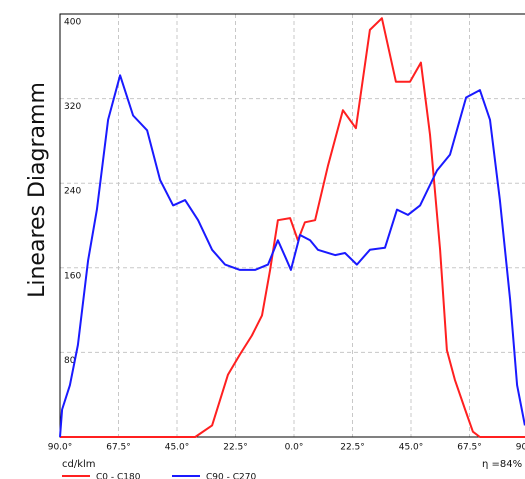  Describe the element at coordinates (231, 476) in the screenshot. I see `legend-label: C90 - C270` at that location.